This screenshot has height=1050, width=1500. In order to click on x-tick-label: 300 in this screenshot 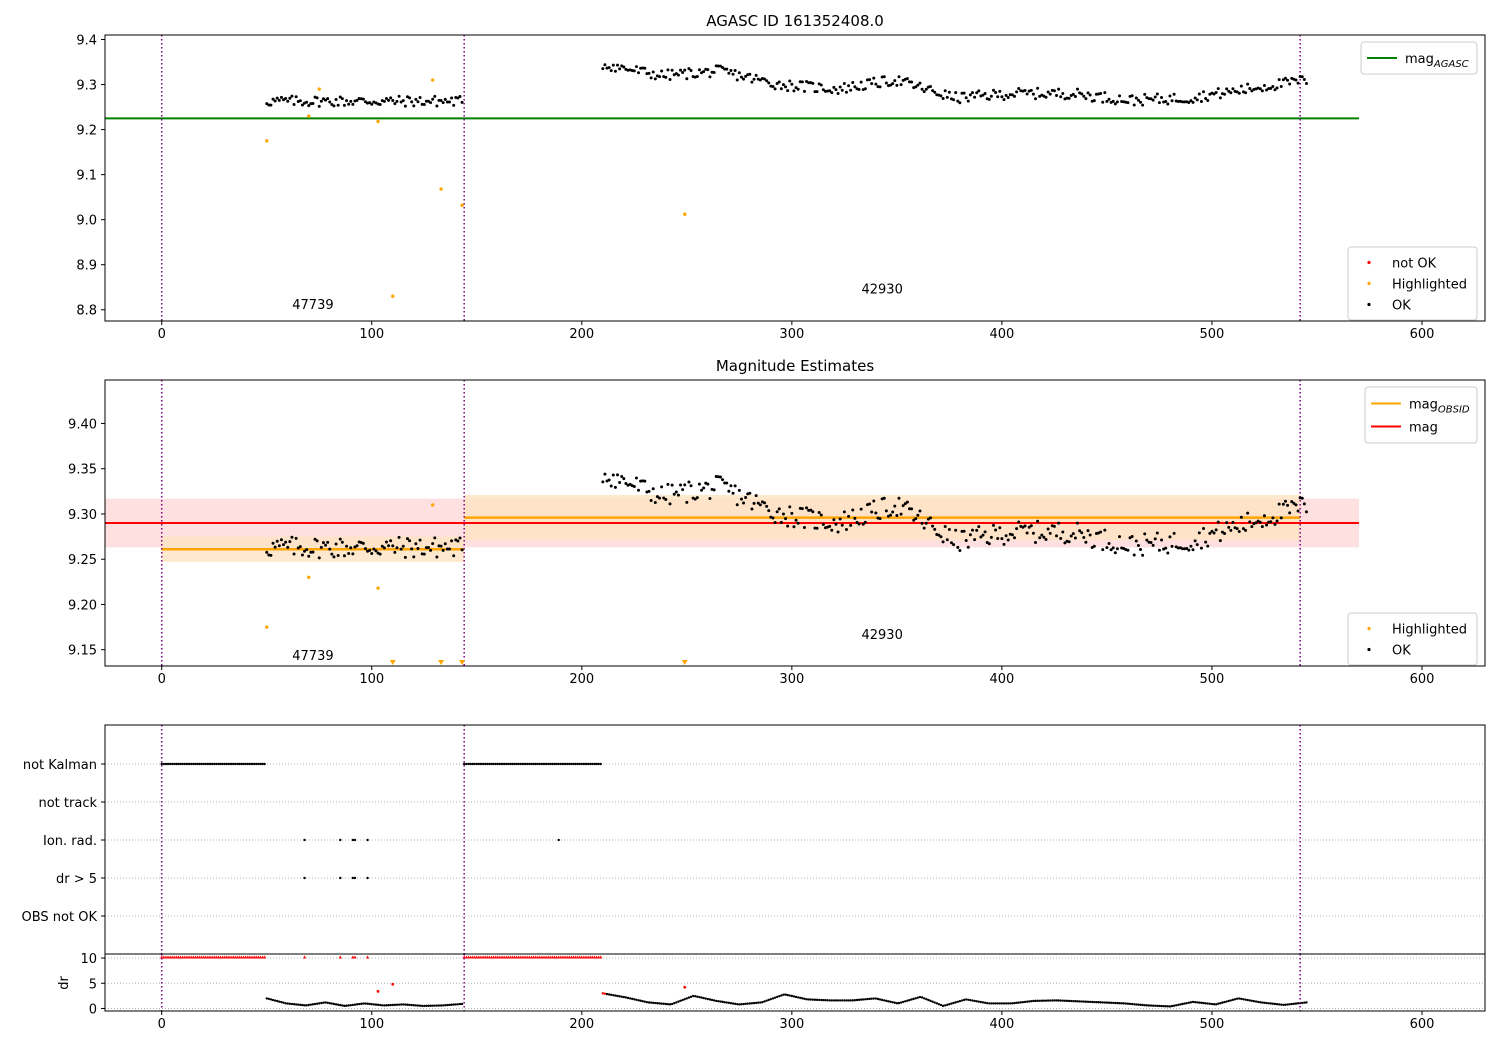, I will do `click(791, 1024)`.